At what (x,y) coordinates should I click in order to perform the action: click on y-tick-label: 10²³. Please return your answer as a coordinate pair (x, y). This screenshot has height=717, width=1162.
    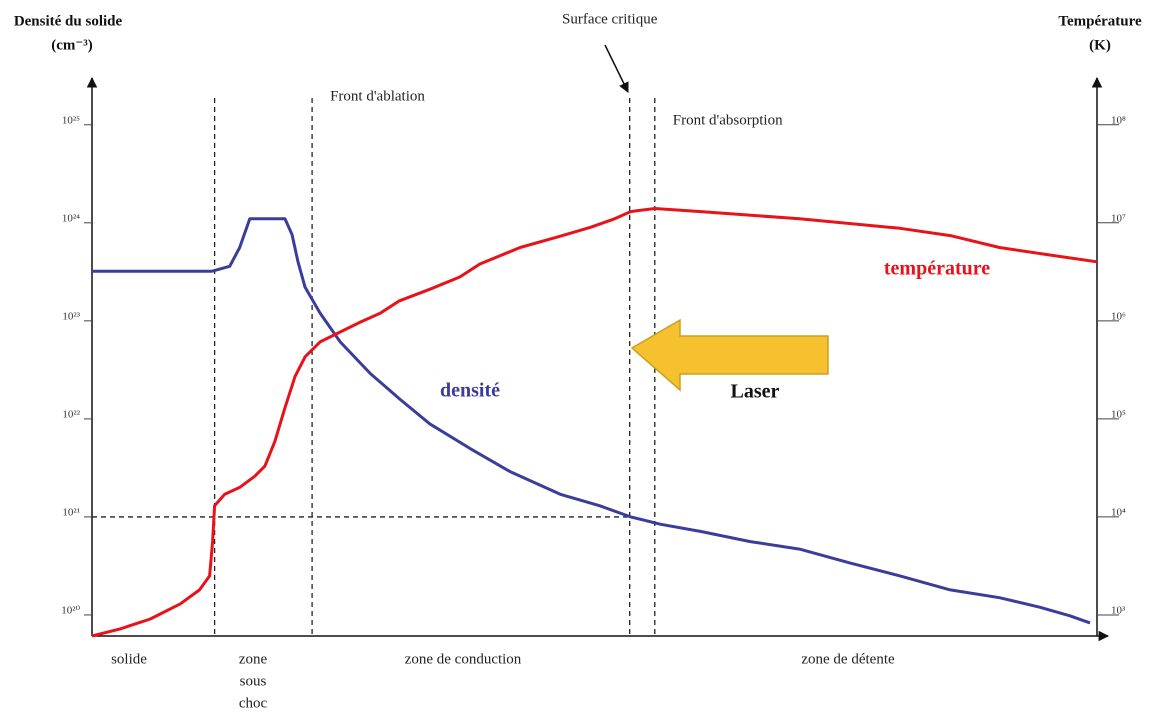
    Looking at the image, I should click on (71, 316).